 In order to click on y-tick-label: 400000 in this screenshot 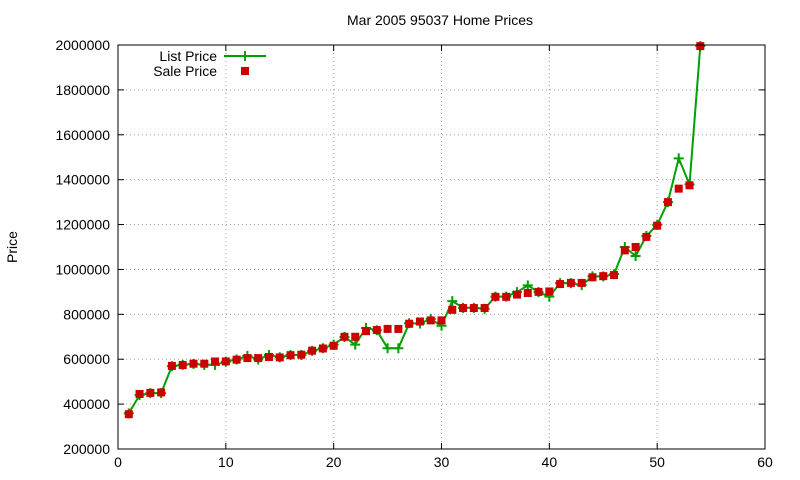, I will do `click(86, 404)`.